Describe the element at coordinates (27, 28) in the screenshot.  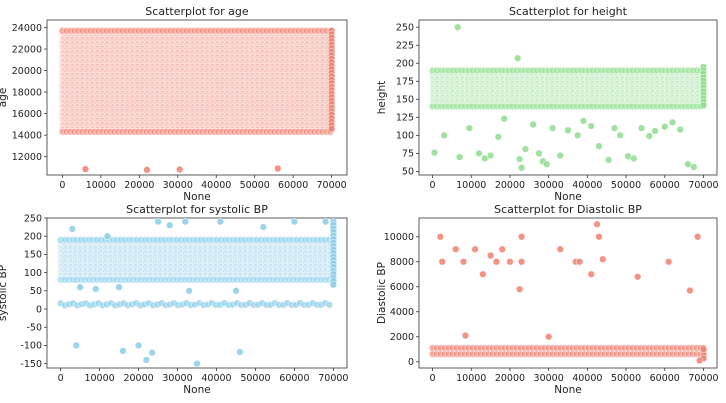
I see `y-tick-label: 24000` at that location.